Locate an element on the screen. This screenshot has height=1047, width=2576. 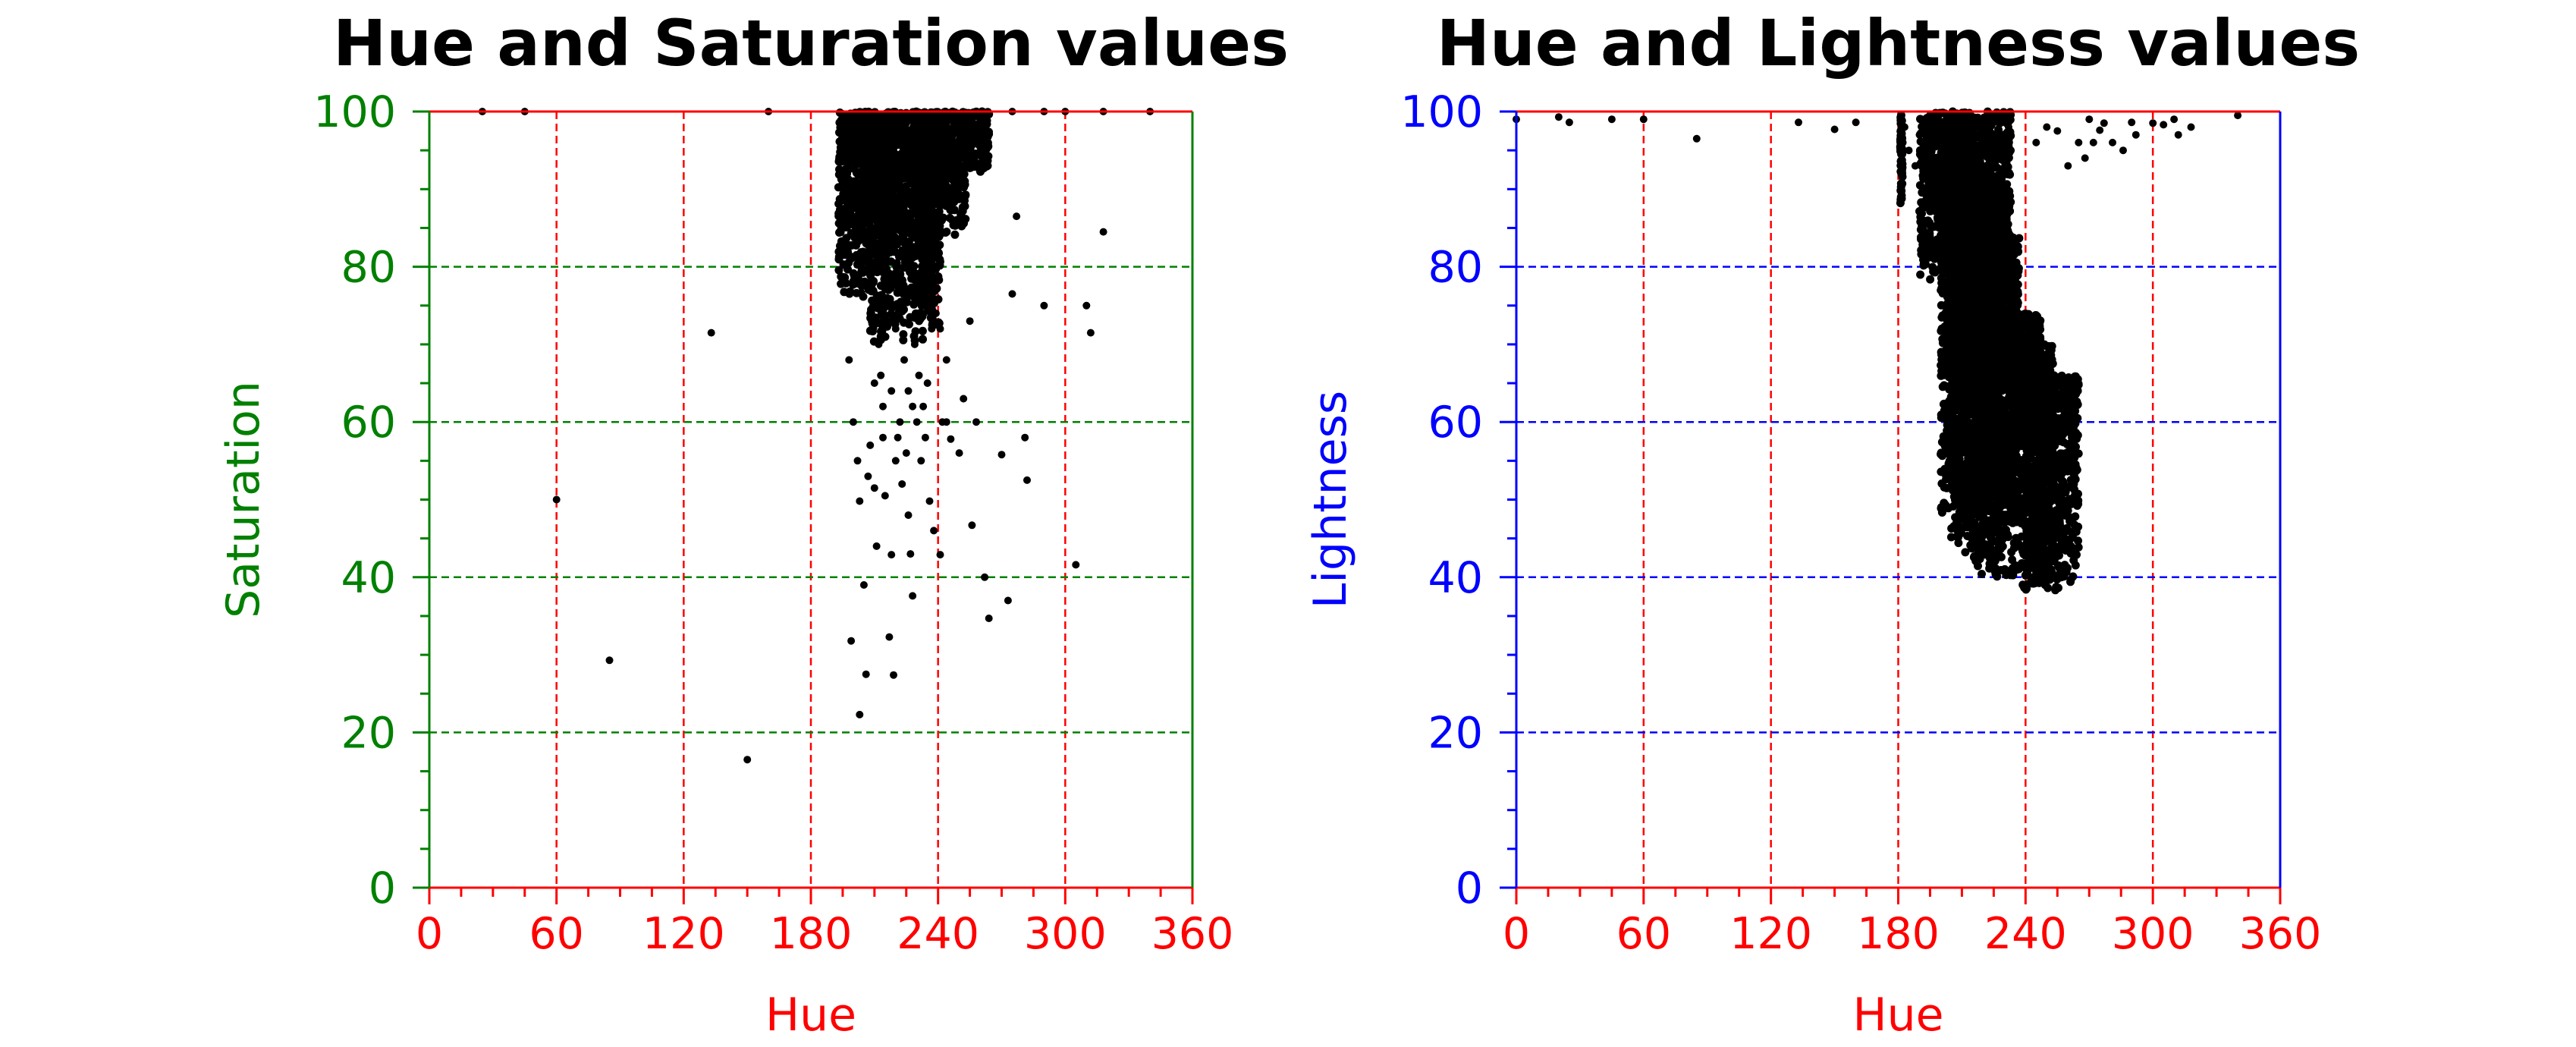
y-tick-label: 20 is located at coordinates (368, 733).